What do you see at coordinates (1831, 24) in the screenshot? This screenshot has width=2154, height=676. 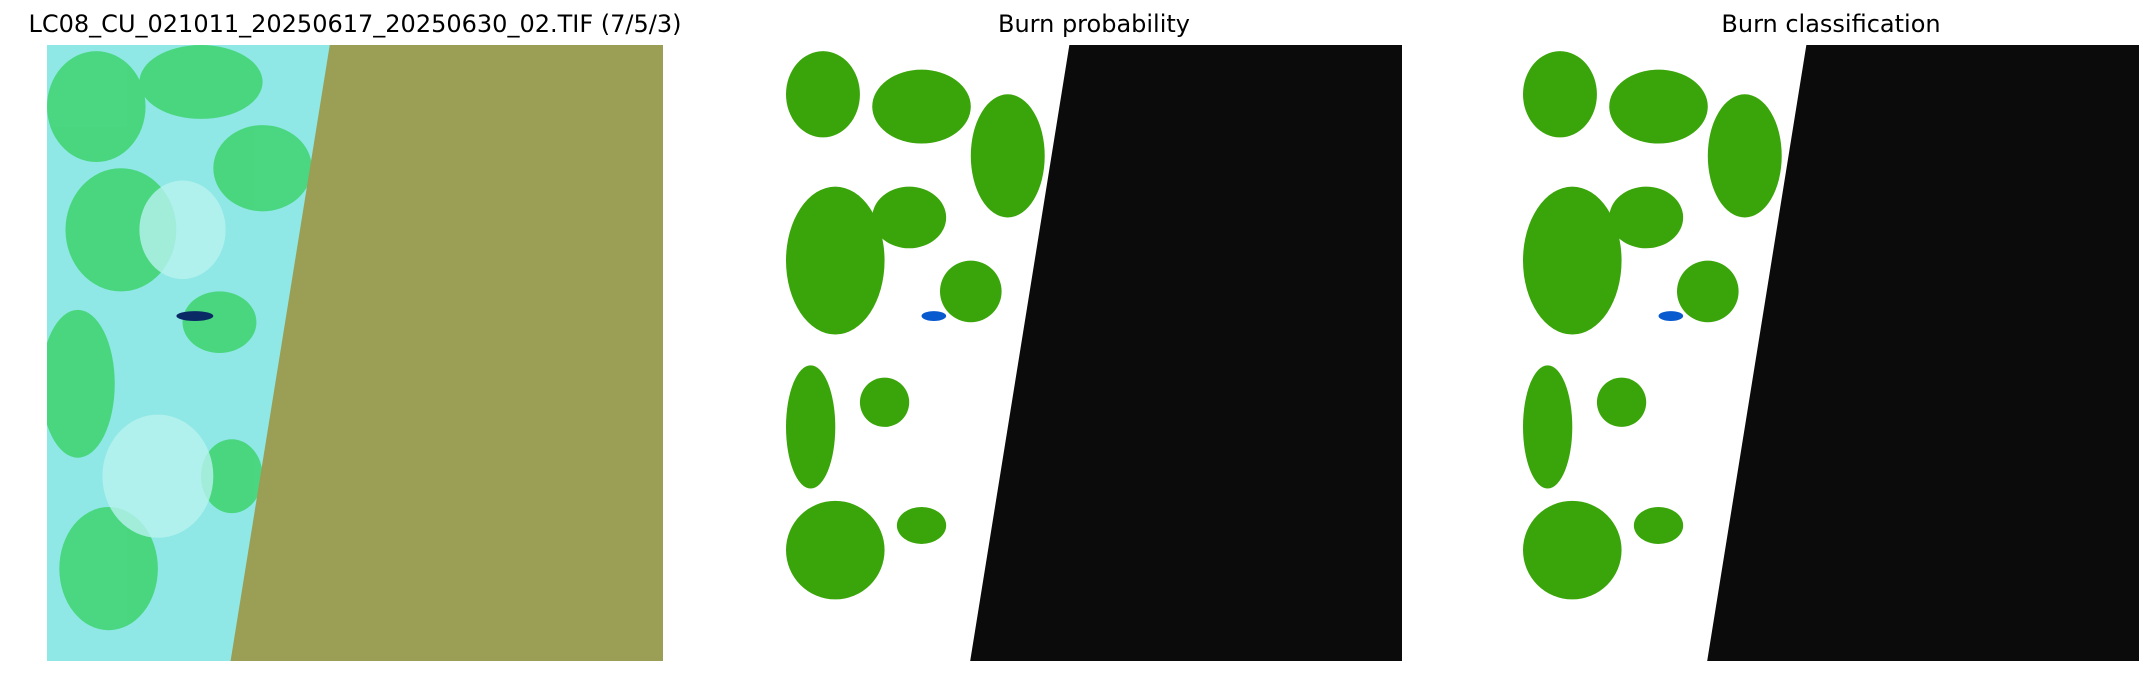 I see `panel-title: Burn classification` at bounding box center [1831, 24].